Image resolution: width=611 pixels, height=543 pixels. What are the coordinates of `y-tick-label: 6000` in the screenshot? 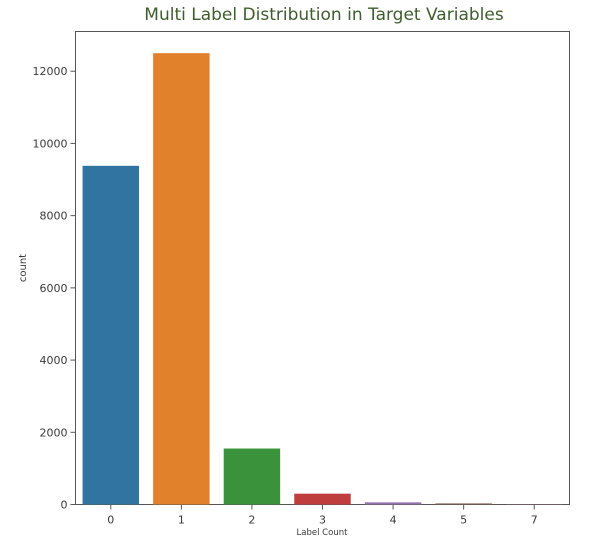 It's located at (54, 288).